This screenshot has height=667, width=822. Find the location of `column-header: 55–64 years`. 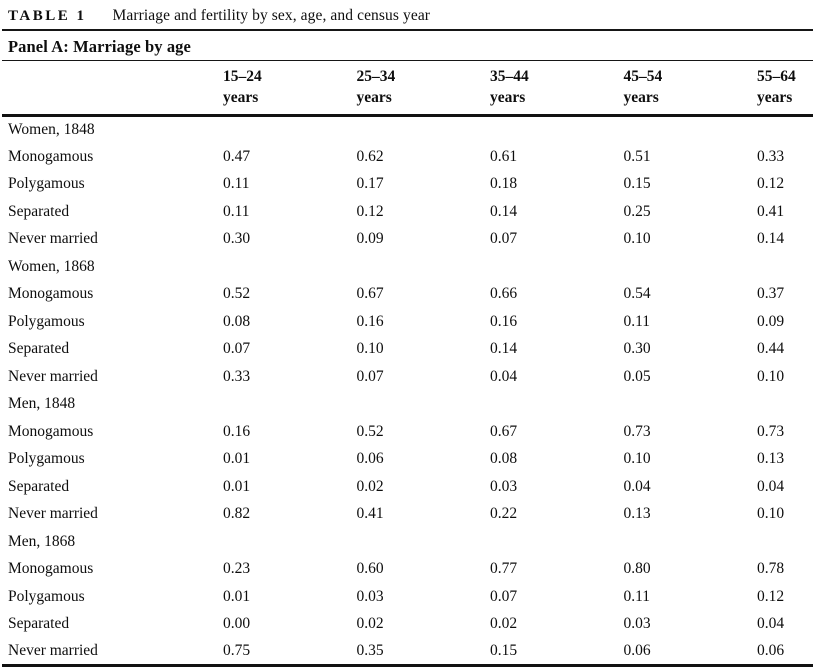

column-header: 55–64 years is located at coordinates (785, 89).